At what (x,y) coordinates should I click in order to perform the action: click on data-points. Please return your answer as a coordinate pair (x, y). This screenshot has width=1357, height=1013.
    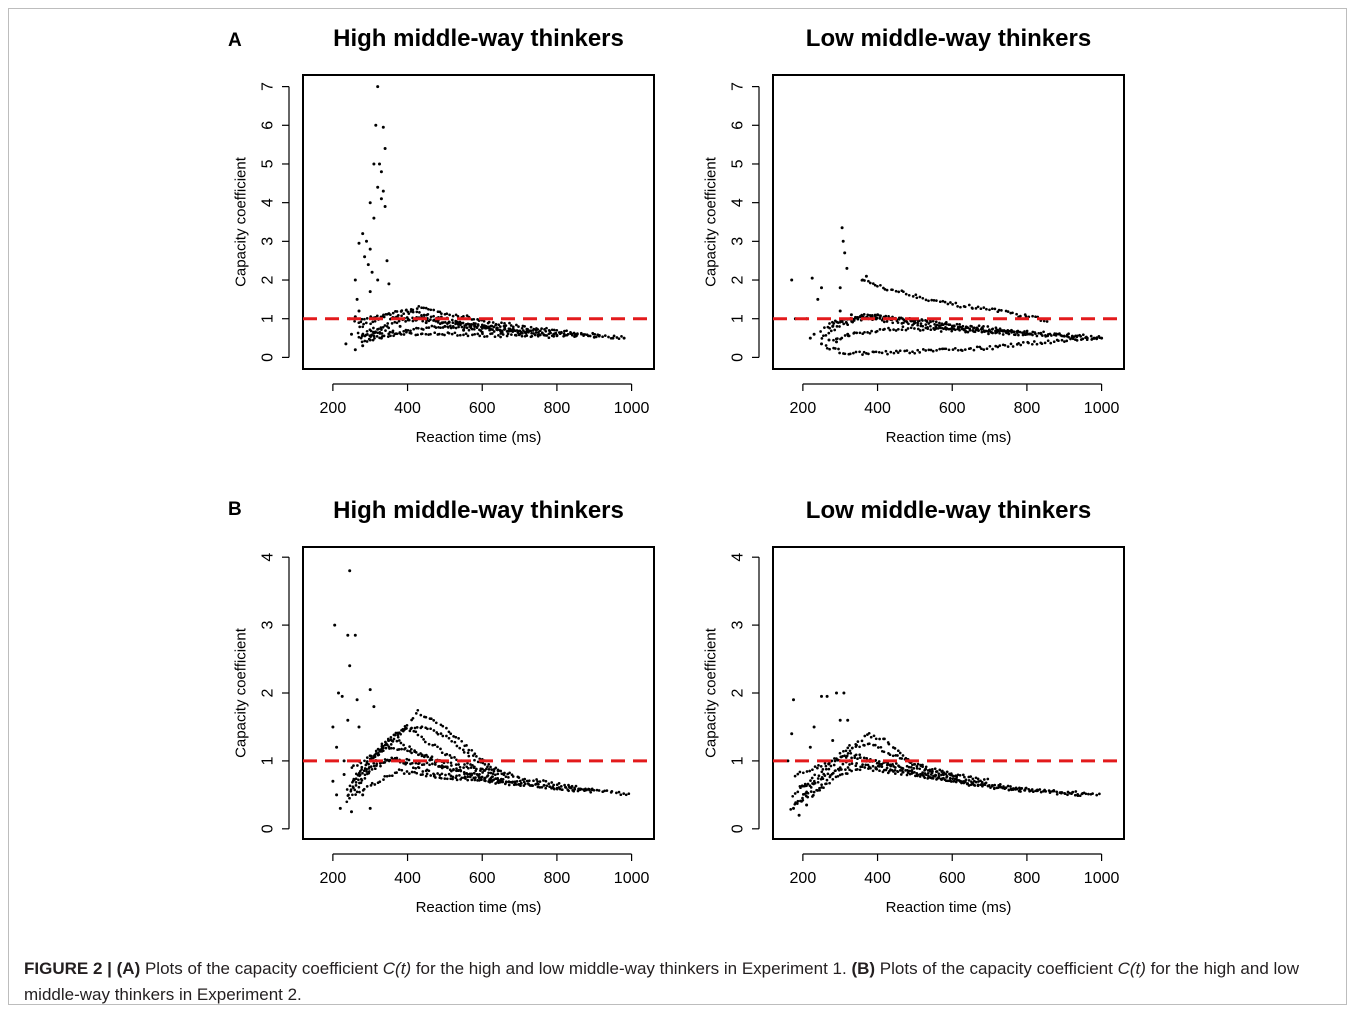
    Looking at the image, I should click on (481, 691).